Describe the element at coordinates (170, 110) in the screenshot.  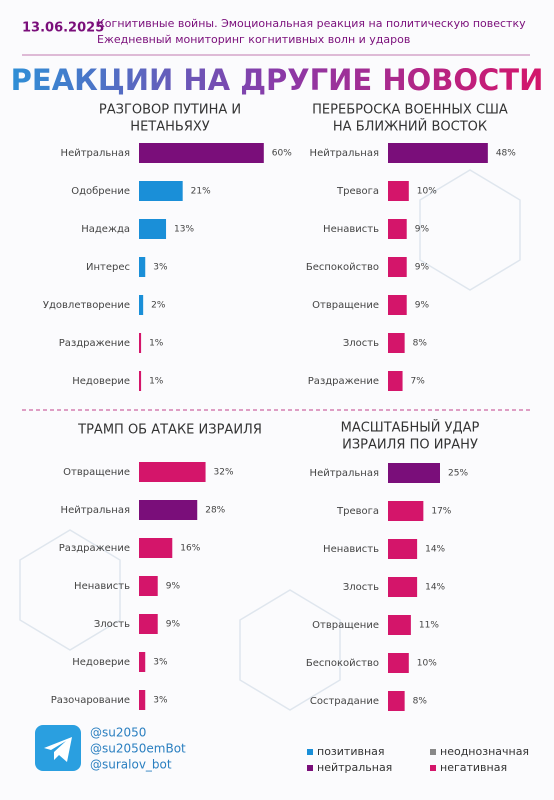
I see `chart-title: РАЗГОВОР ПУТИНА И` at that location.